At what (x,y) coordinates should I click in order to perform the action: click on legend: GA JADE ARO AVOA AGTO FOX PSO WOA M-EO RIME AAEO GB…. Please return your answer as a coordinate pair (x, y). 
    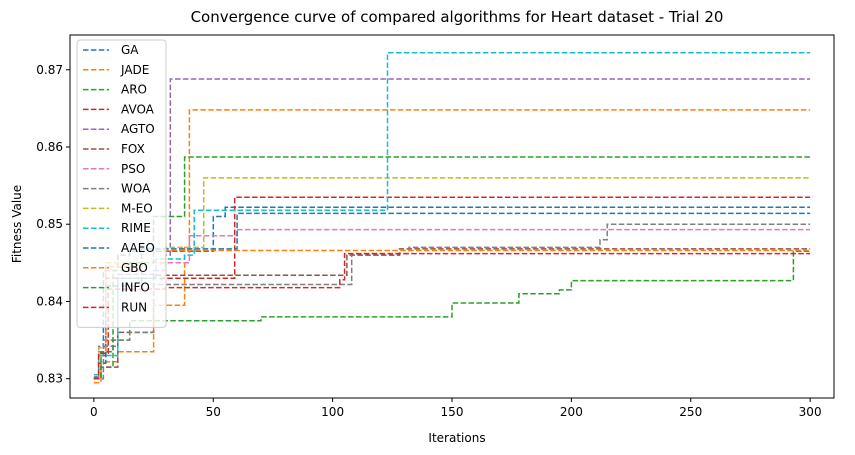
    Looking at the image, I should click on (121, 183).